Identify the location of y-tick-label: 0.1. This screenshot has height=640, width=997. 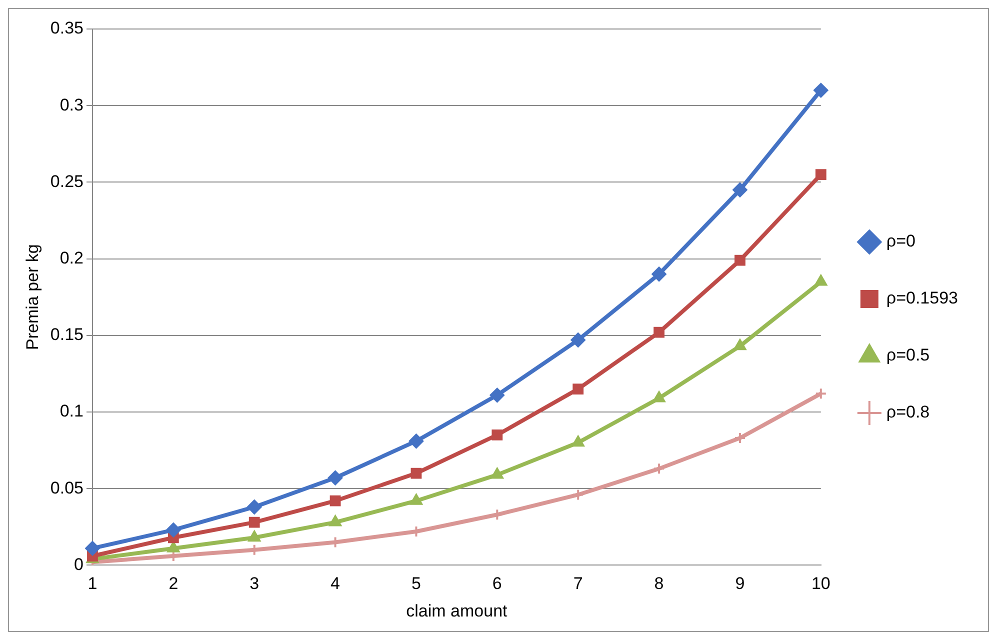
(72, 411).